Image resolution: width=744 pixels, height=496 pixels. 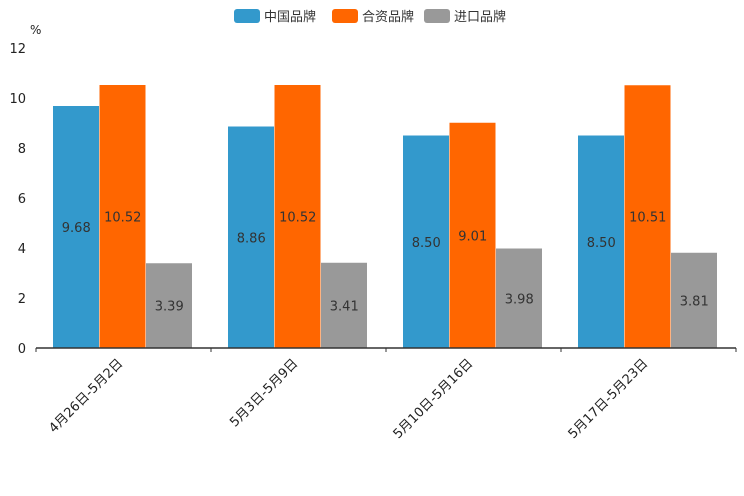 I want to click on data-label: 3.41, so click(x=344, y=306).